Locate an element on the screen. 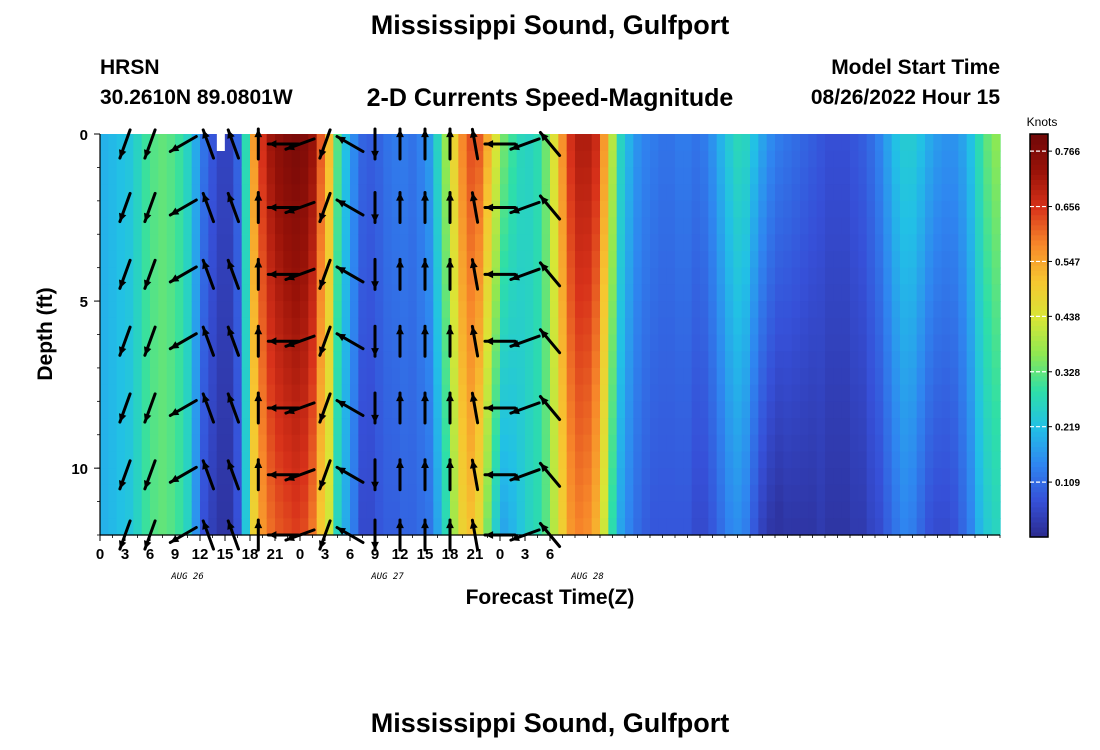  current-vector is located at coordinates (183, 474).